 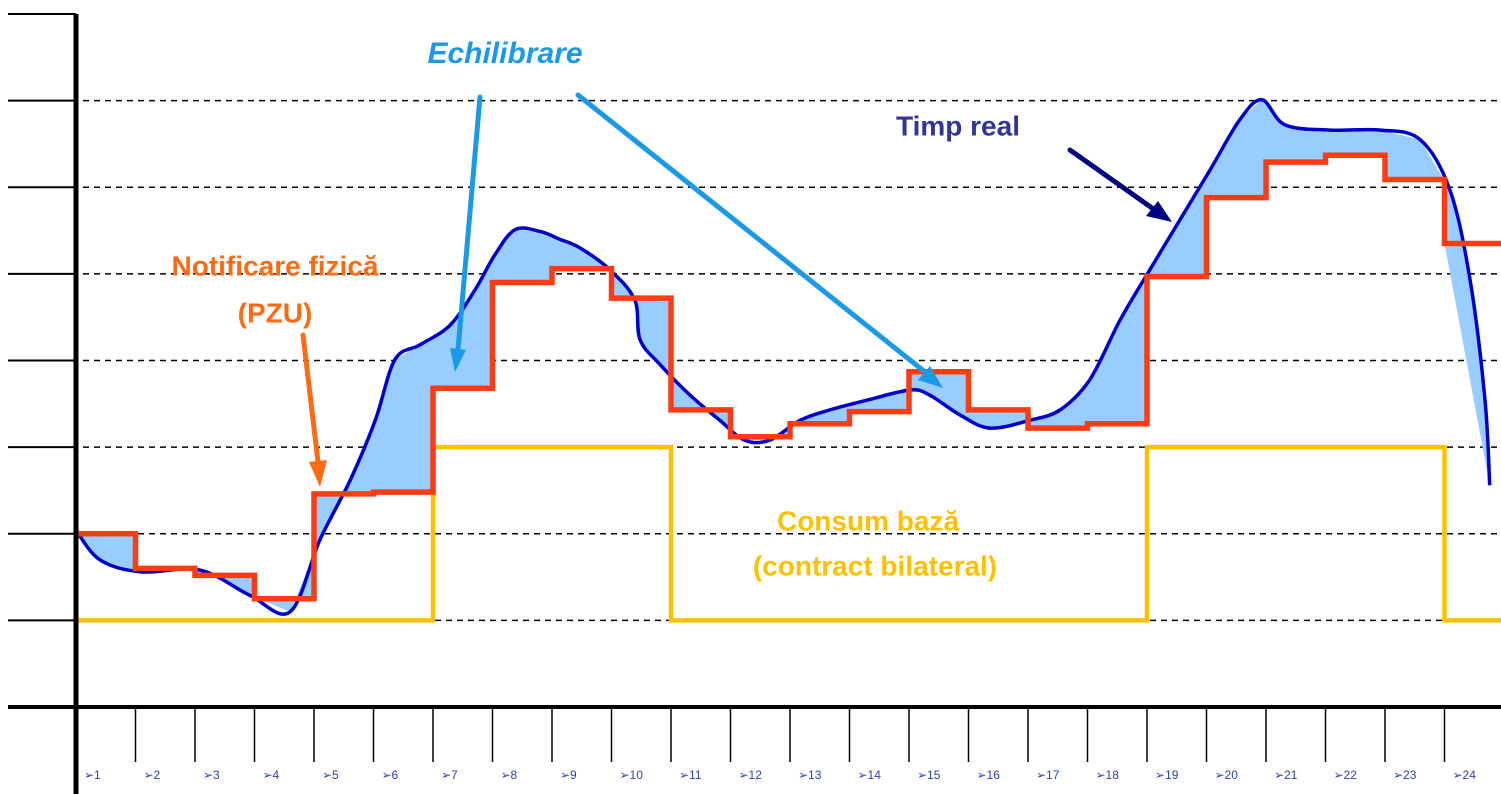 What do you see at coordinates (509, 775) in the screenshot?
I see `x-tick-label: ➢8` at bounding box center [509, 775].